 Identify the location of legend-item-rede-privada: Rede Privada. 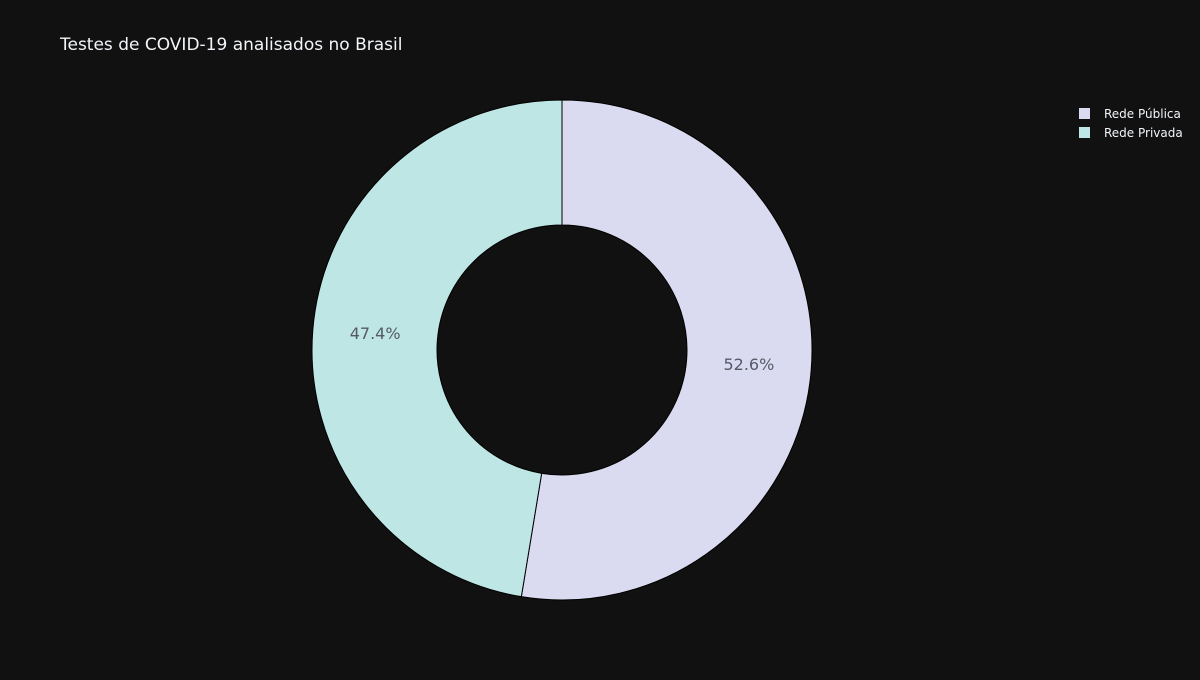
(1131, 133).